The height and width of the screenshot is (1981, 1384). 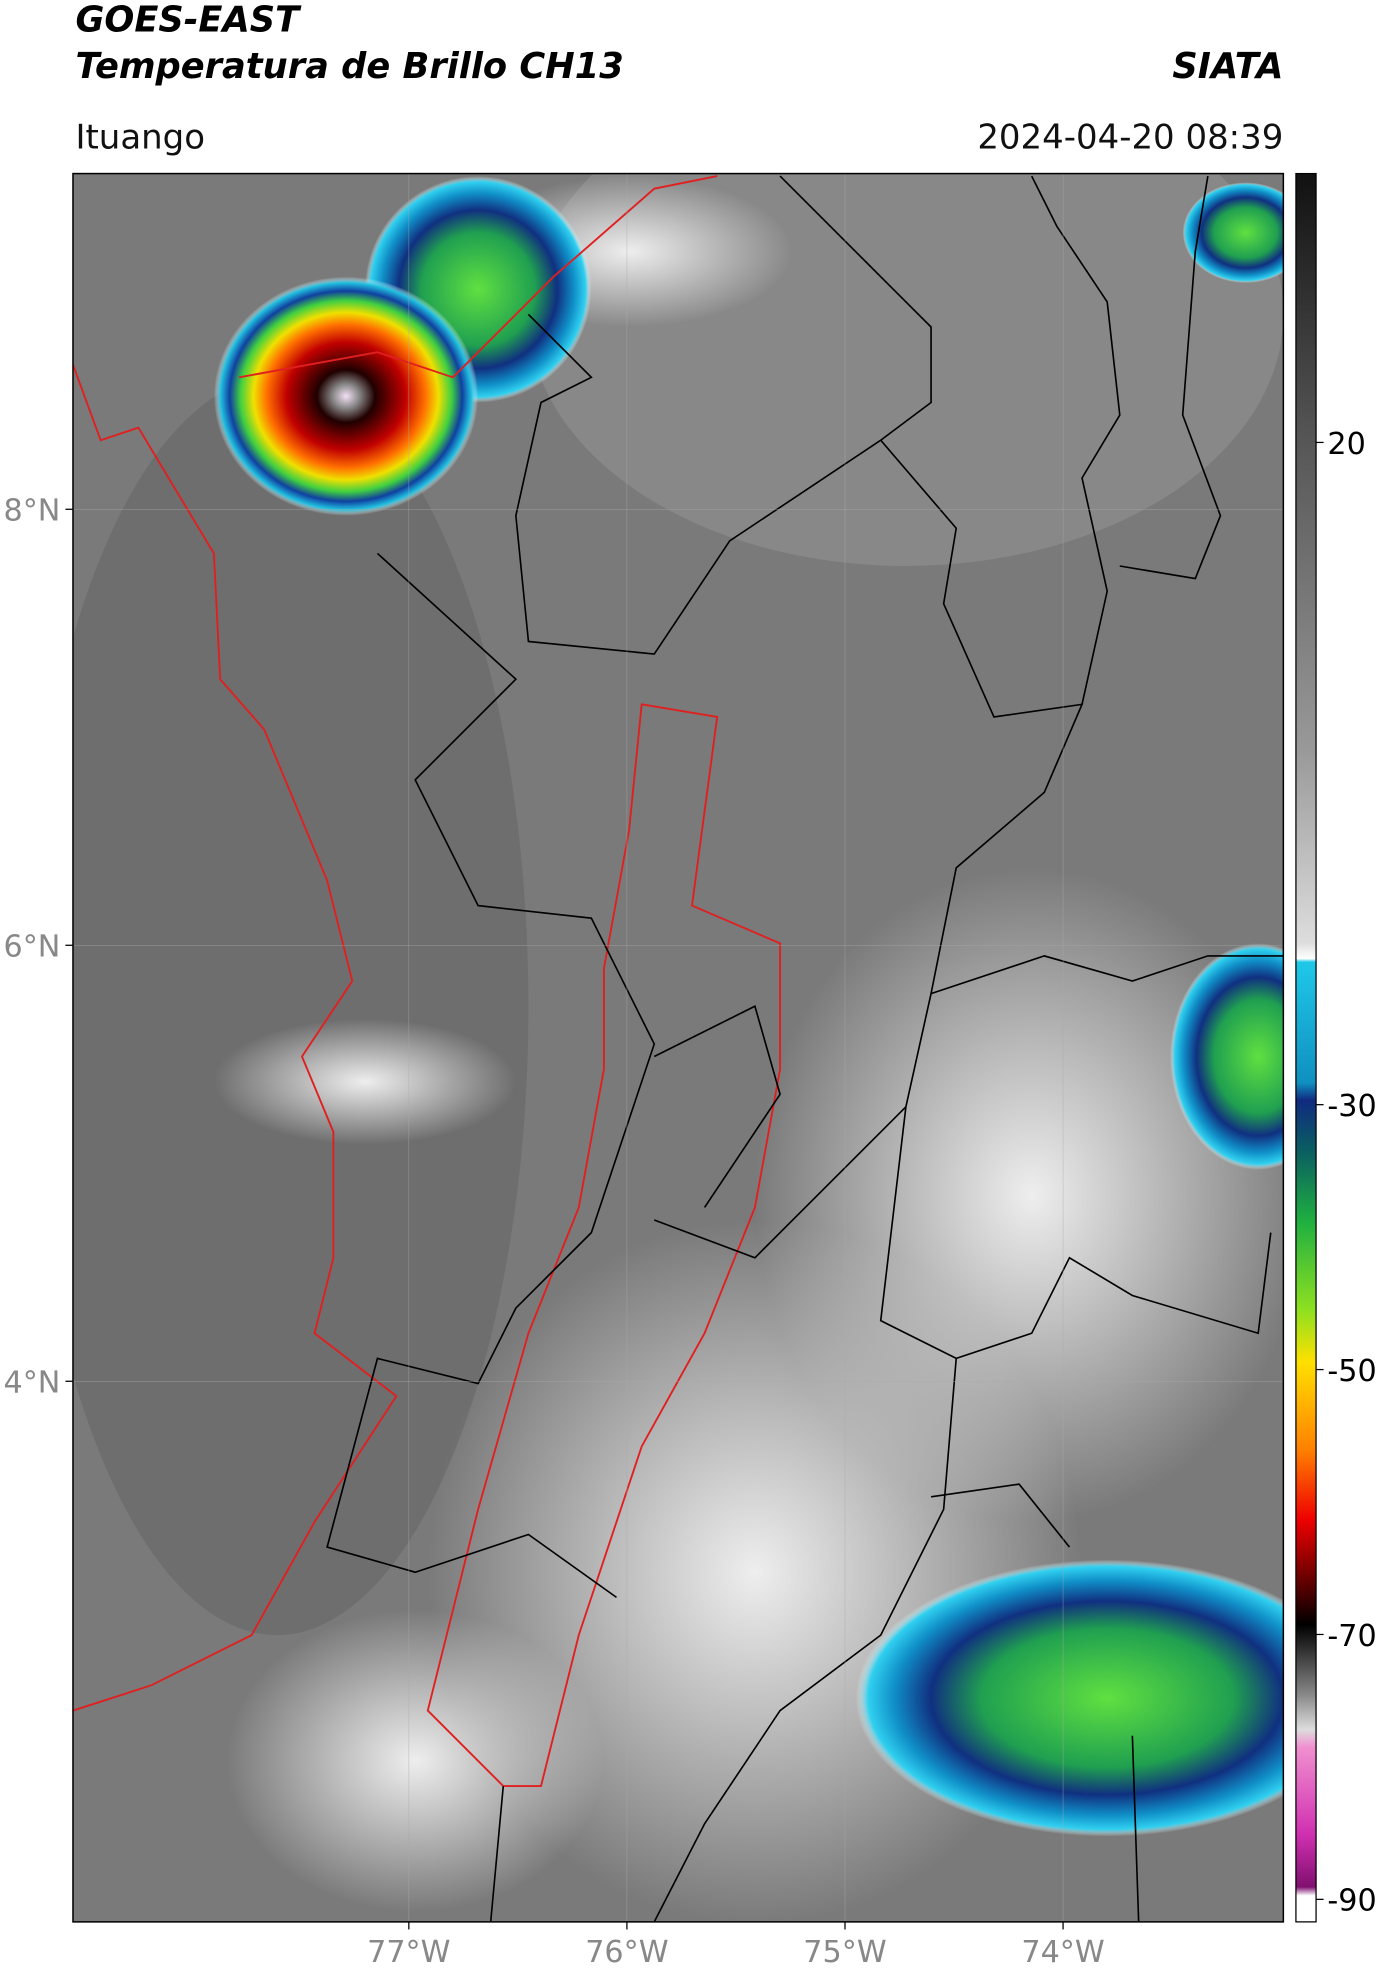 I want to click on y-tick-label: 6°N, so click(x=31, y=947).